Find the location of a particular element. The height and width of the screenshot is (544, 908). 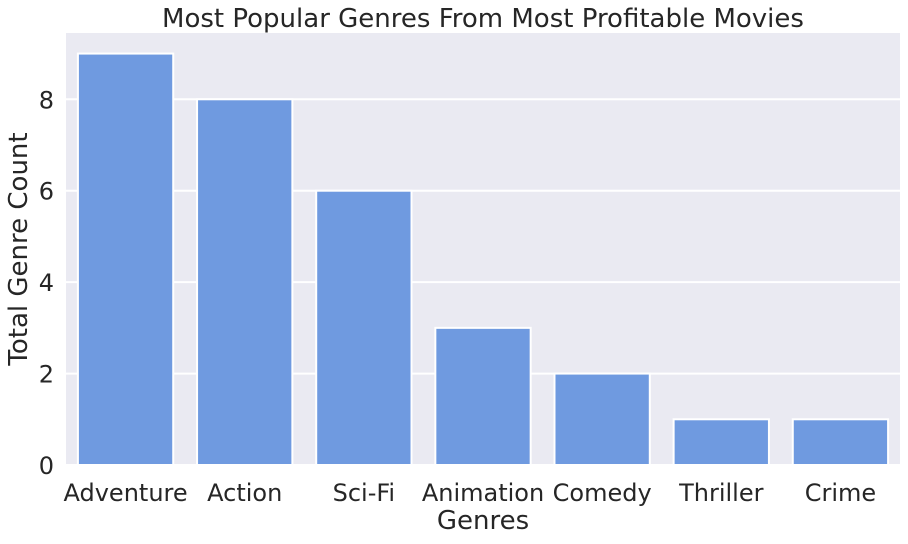

bar-comedy is located at coordinates (602, 419).